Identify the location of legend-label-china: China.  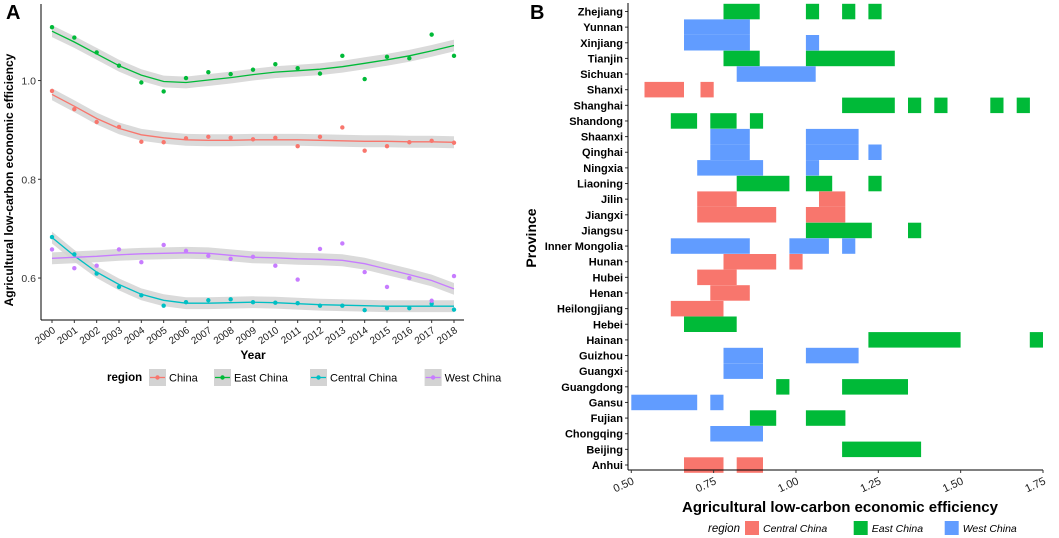
(184, 379).